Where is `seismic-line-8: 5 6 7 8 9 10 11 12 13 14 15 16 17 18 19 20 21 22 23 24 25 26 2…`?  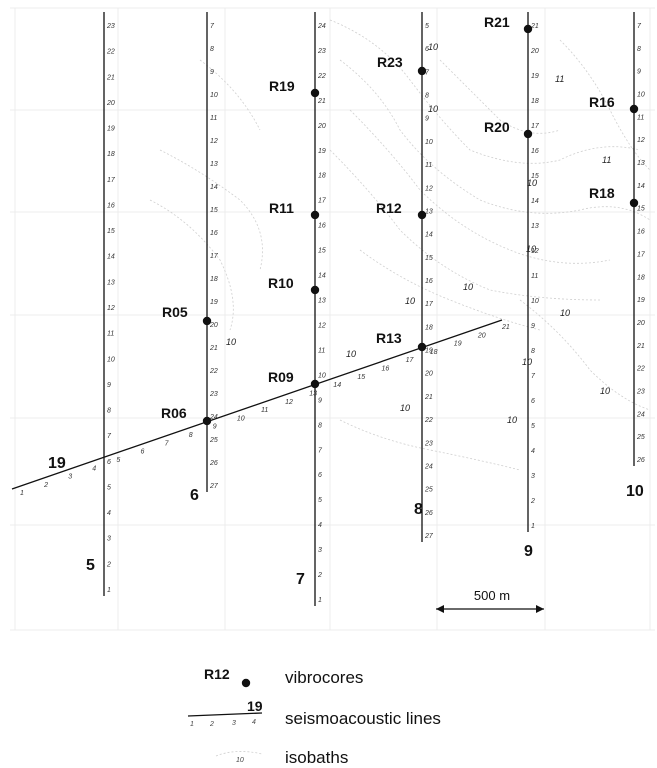 seismic-line-8: 5 6 7 8 9 10 11 12 13 14 15 16 17 18 19 20 21 22 23 24 25 26 2… is located at coordinates (424, 277).